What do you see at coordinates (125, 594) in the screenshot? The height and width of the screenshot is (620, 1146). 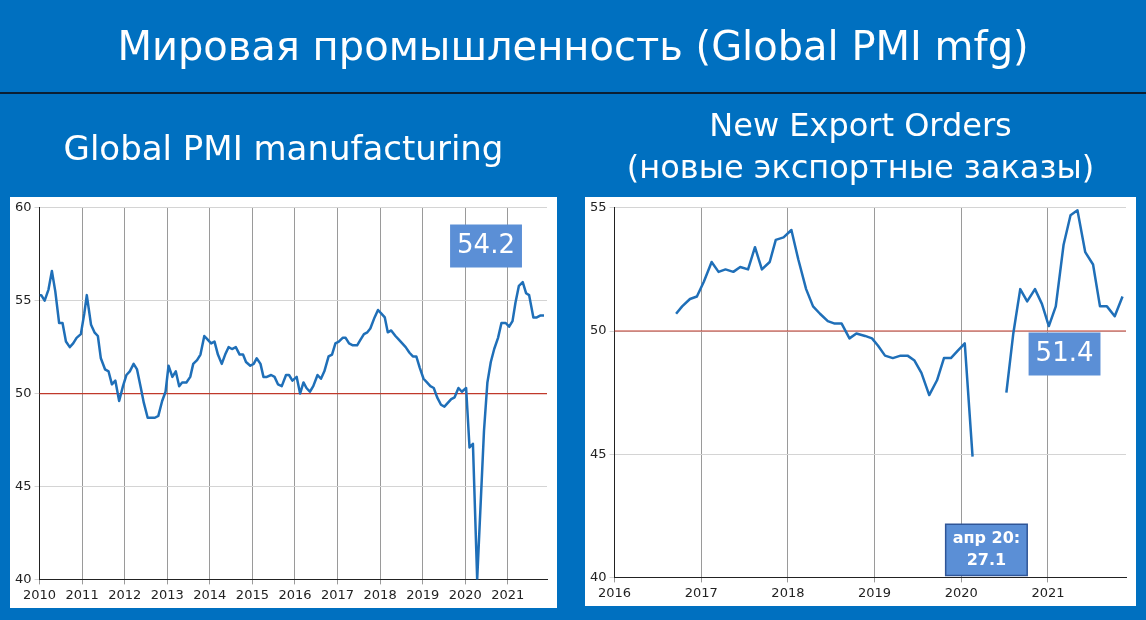 I see `x-tick-label: 2012` at bounding box center [125, 594].